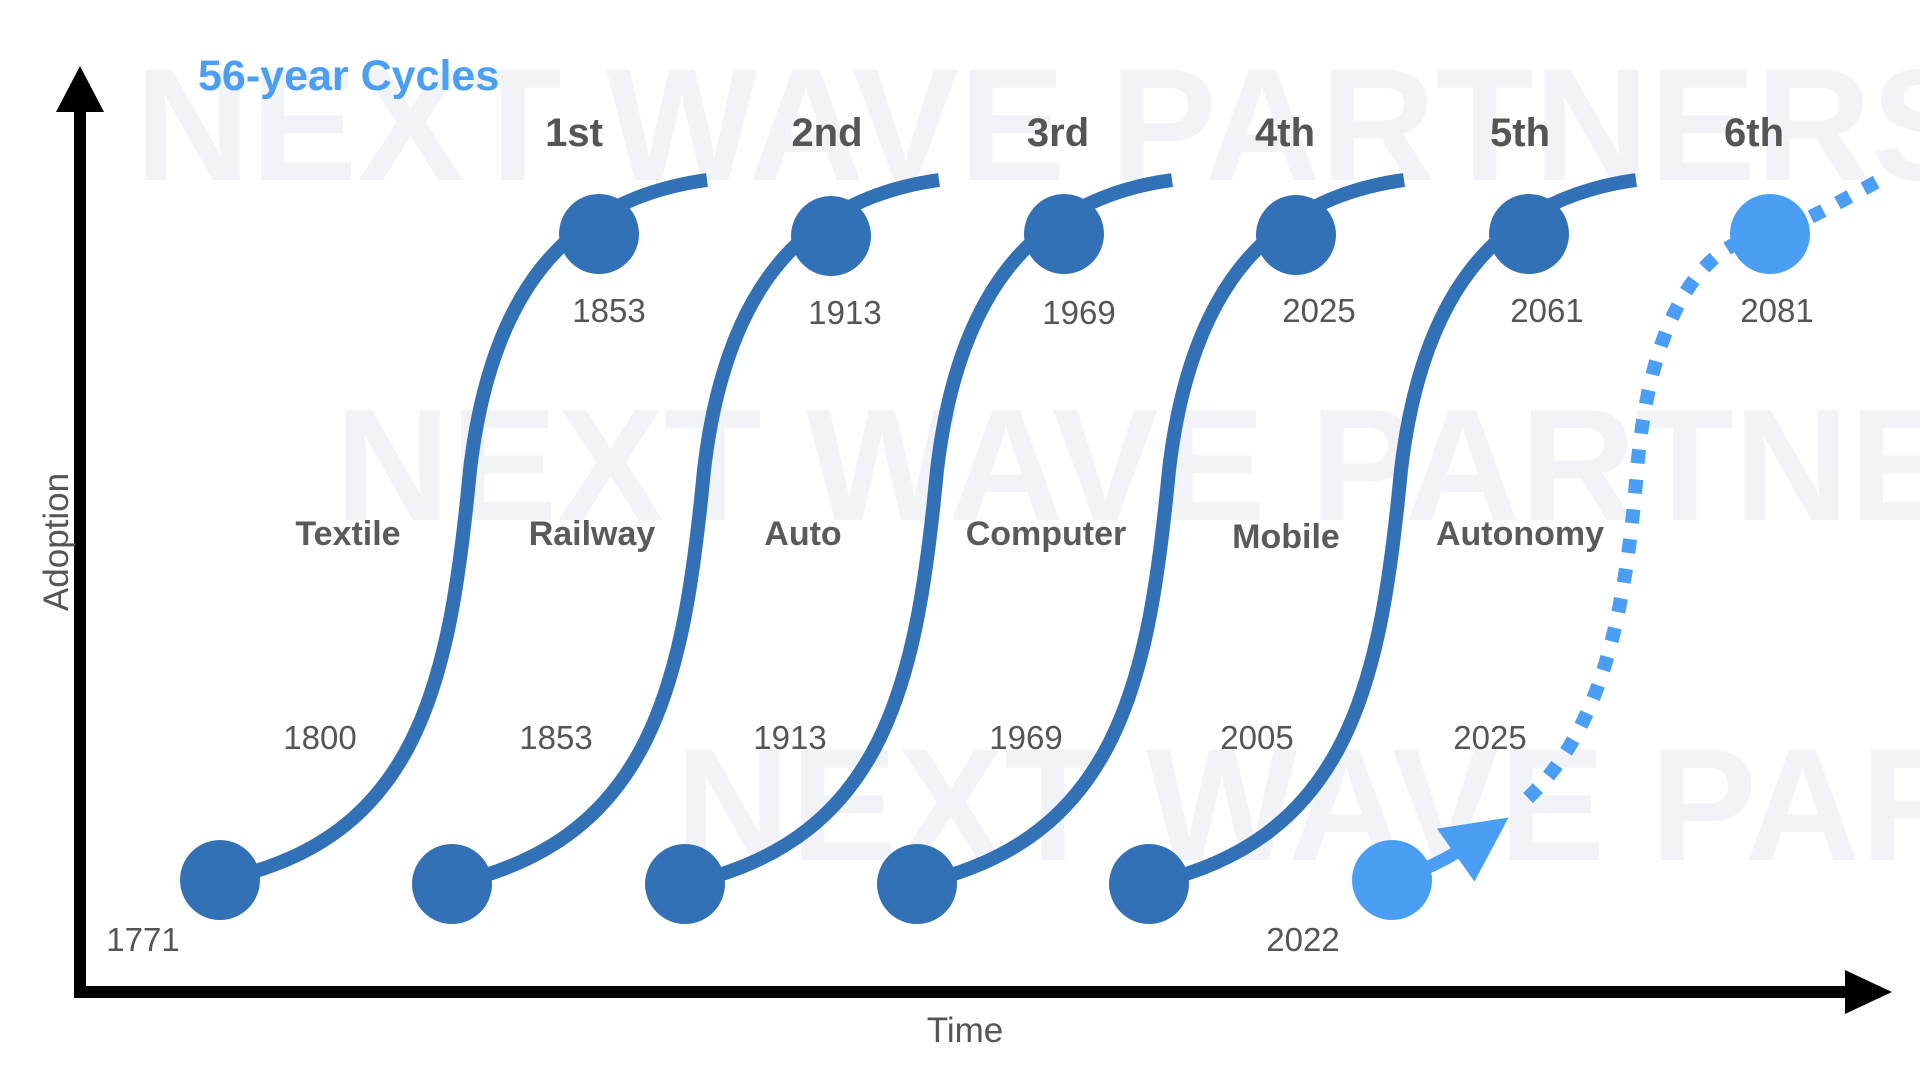  What do you see at coordinates (1286, 537) in the screenshot?
I see `wave-5-technology: Mobile` at bounding box center [1286, 537].